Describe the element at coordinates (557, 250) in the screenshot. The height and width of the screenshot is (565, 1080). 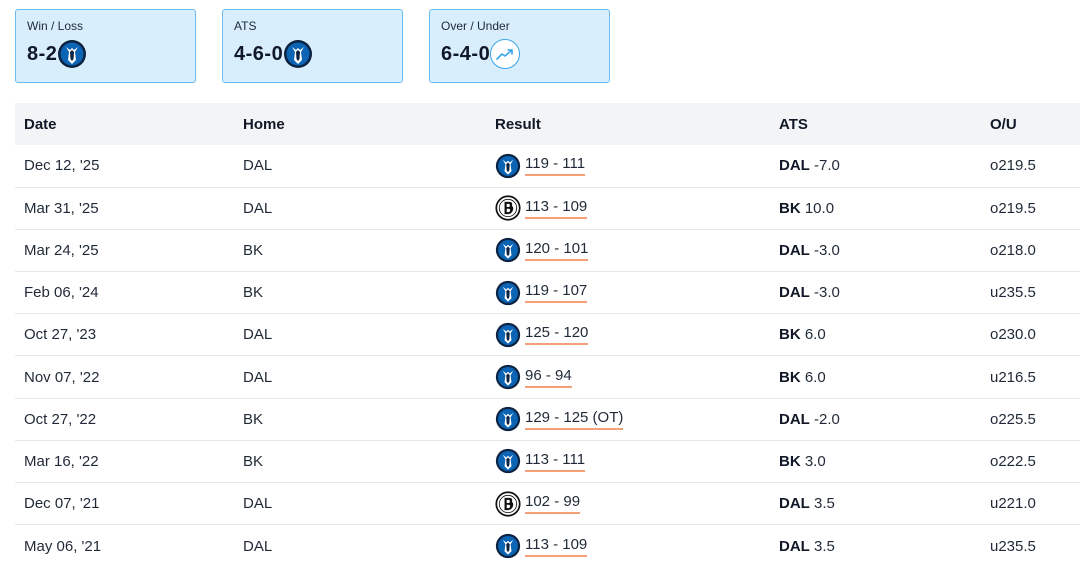
I see `score-link: 120 - 101` at that location.